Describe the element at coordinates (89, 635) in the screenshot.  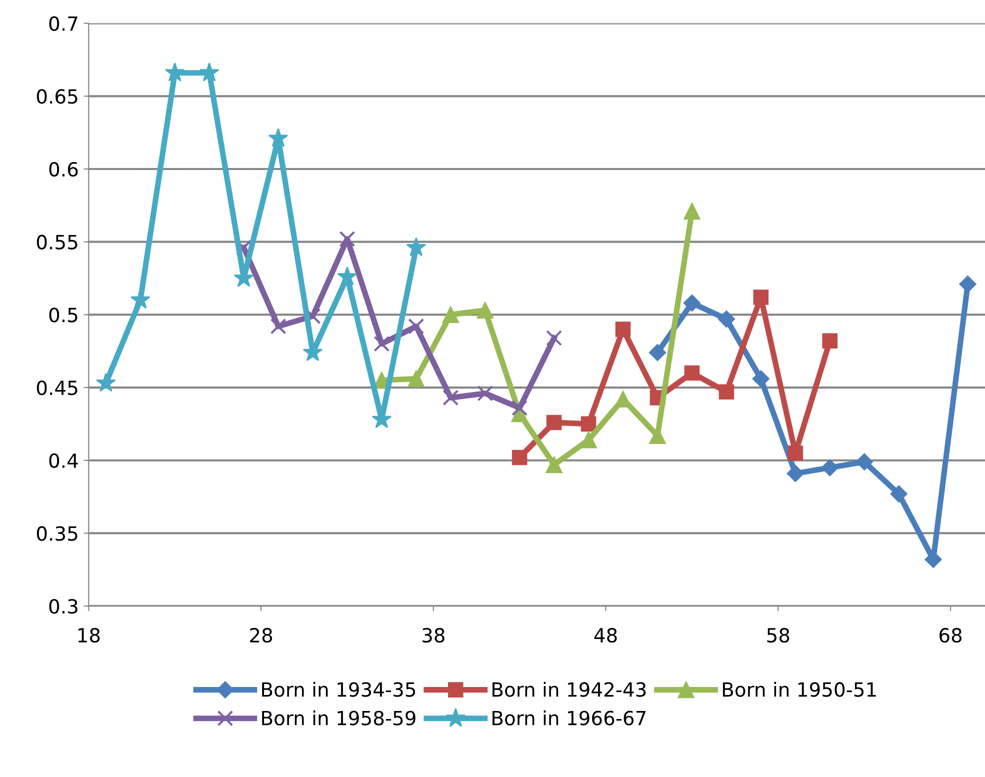
I see `x-tick-label: 18` at that location.